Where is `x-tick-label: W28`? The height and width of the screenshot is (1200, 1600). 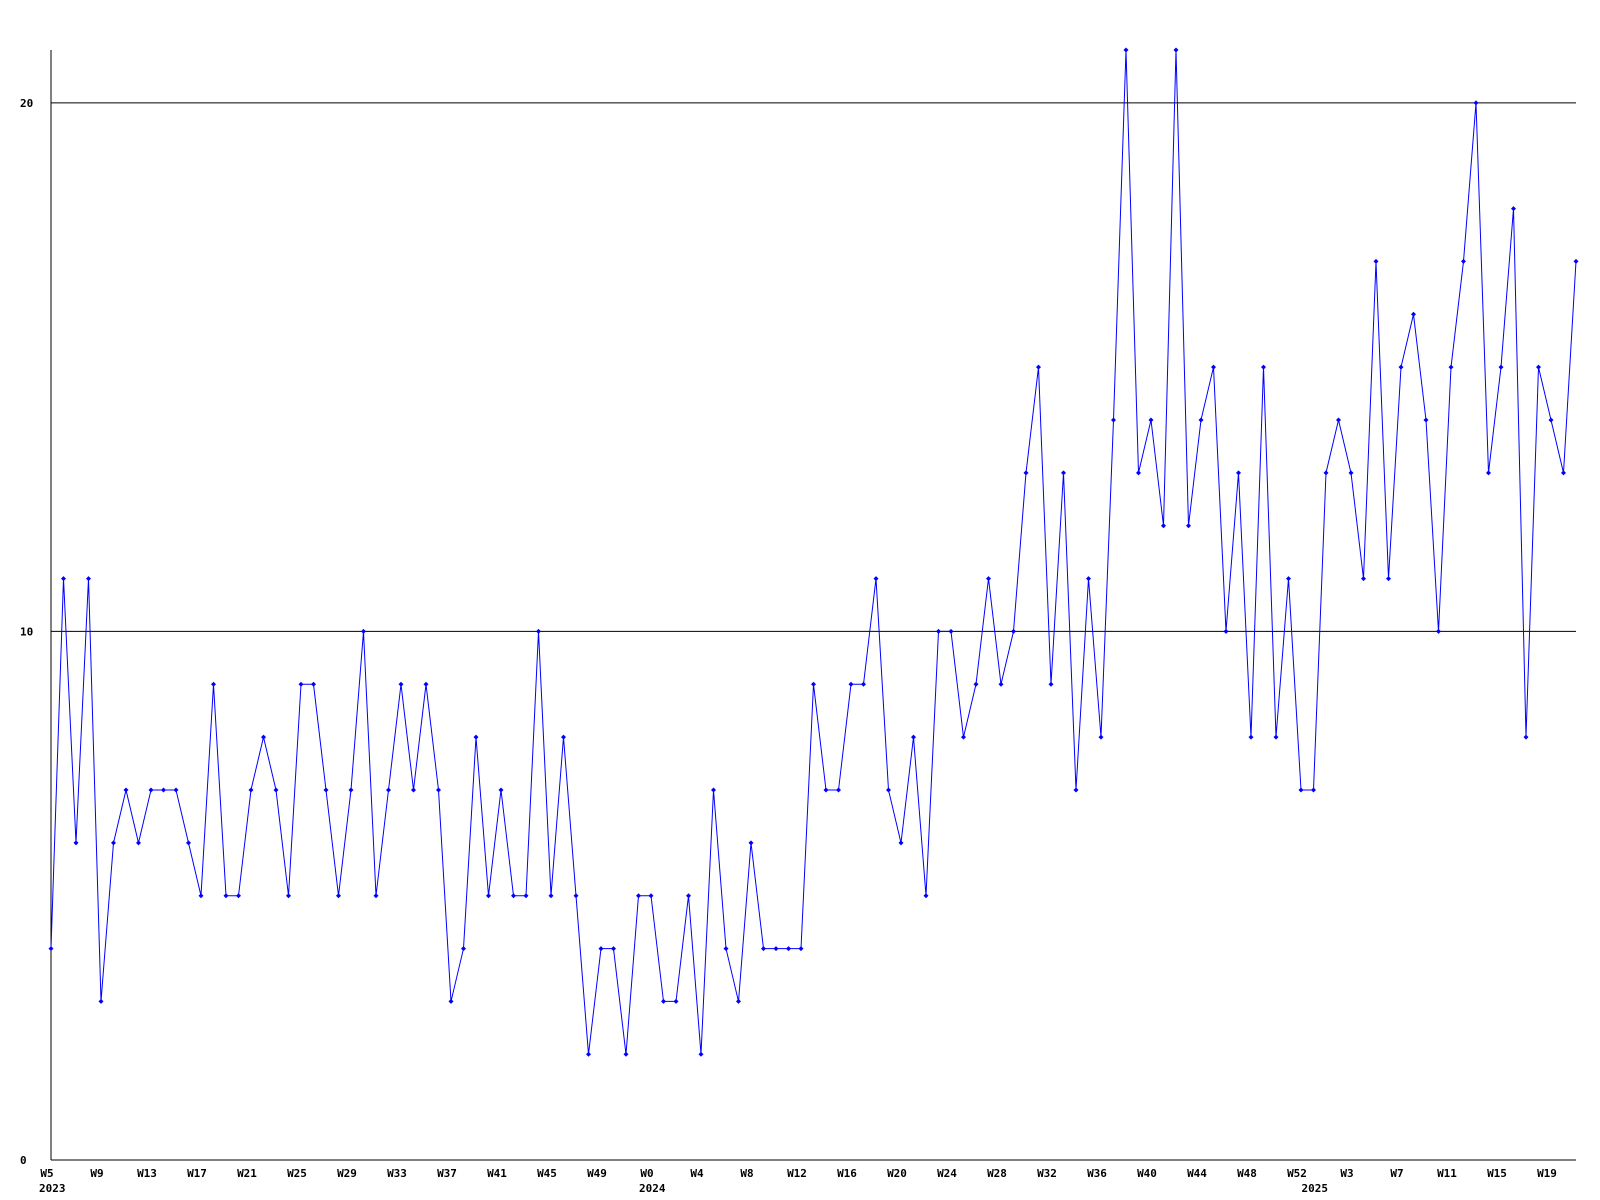
x-tick-label: W28 is located at coordinates (997, 1173).